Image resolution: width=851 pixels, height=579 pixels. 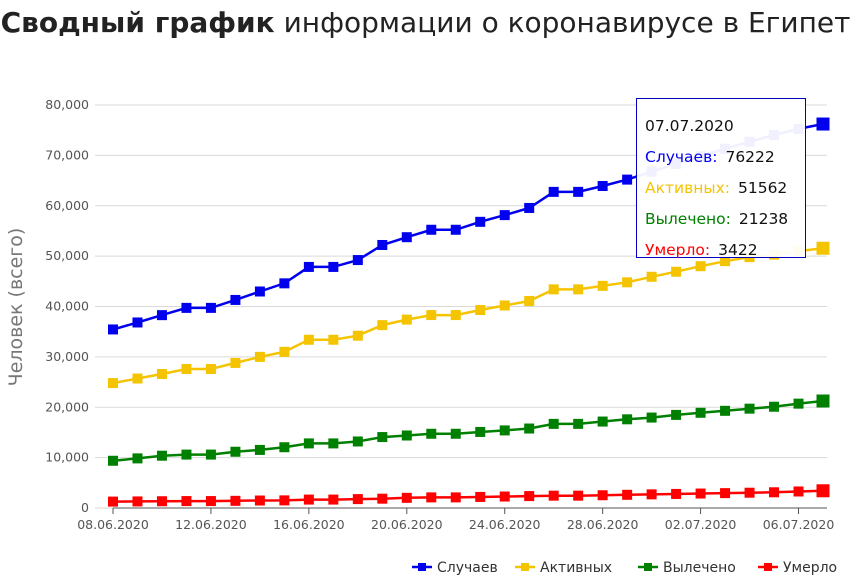 What do you see at coordinates (797, 568) in the screenshot?
I see `legend-item-3: Умерло` at bounding box center [797, 568].